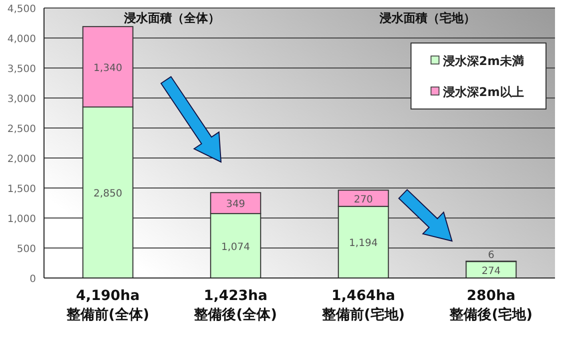  Describe the element at coordinates (26, 249) in the screenshot. I see `y-tick-label: 500` at that location.